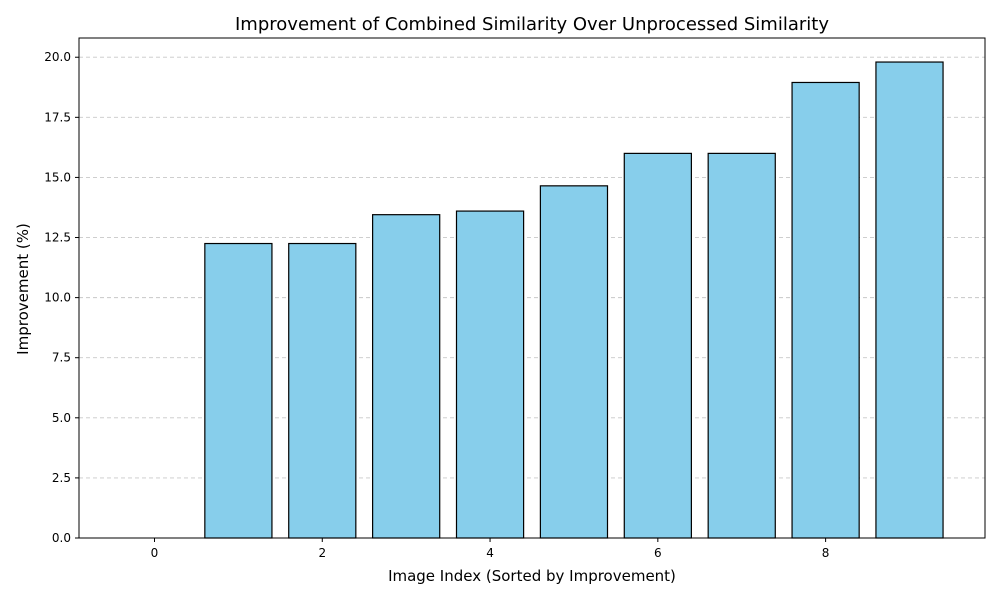 This screenshot has height=600, width=1000. I want to click on y-tick-label-3: 7.5, so click(61, 358).